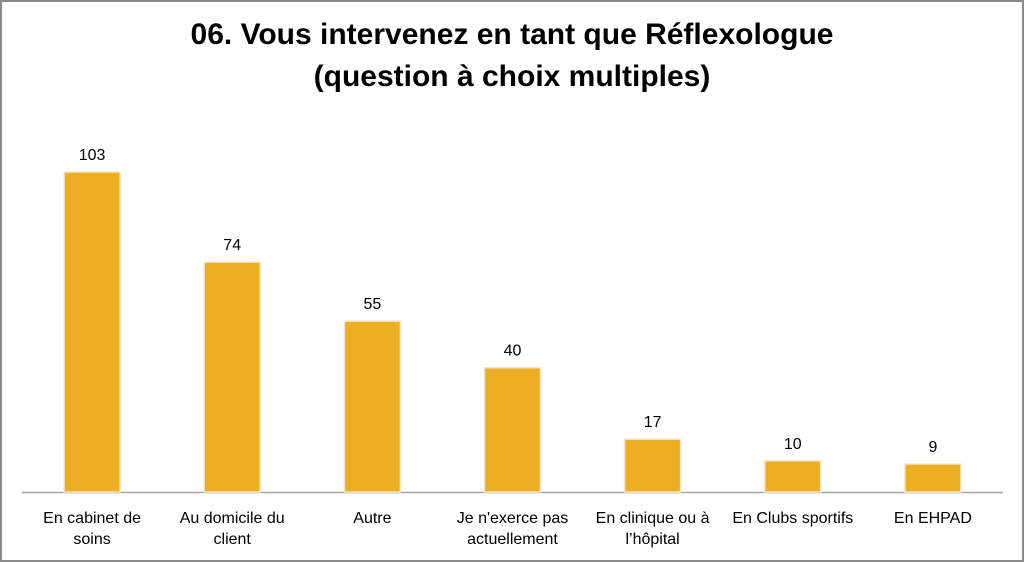  What do you see at coordinates (513, 529) in the screenshot?
I see `category-label-3: Je n'exerce pas actuellement` at bounding box center [513, 529].